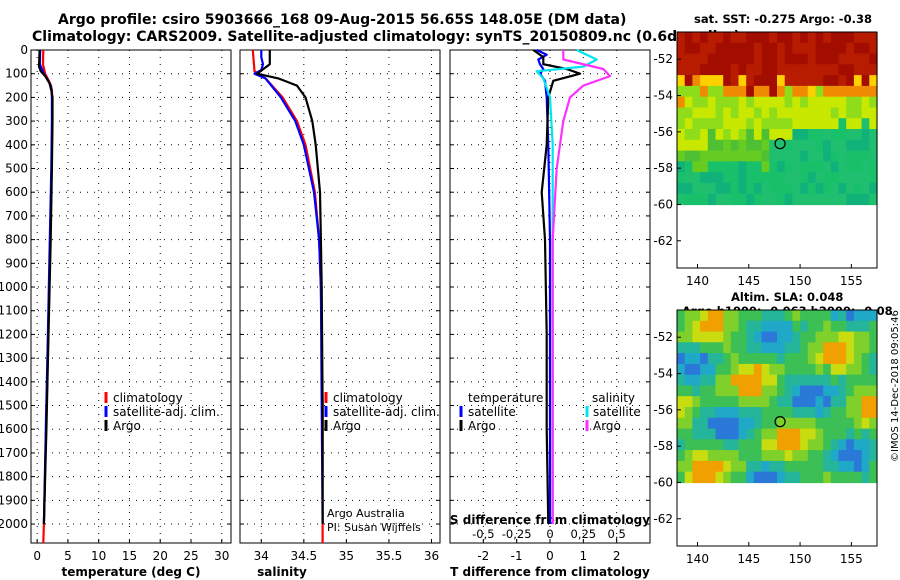 The image size is (900, 580). I want to click on depth-label-11: 1100, so click(14, 311).